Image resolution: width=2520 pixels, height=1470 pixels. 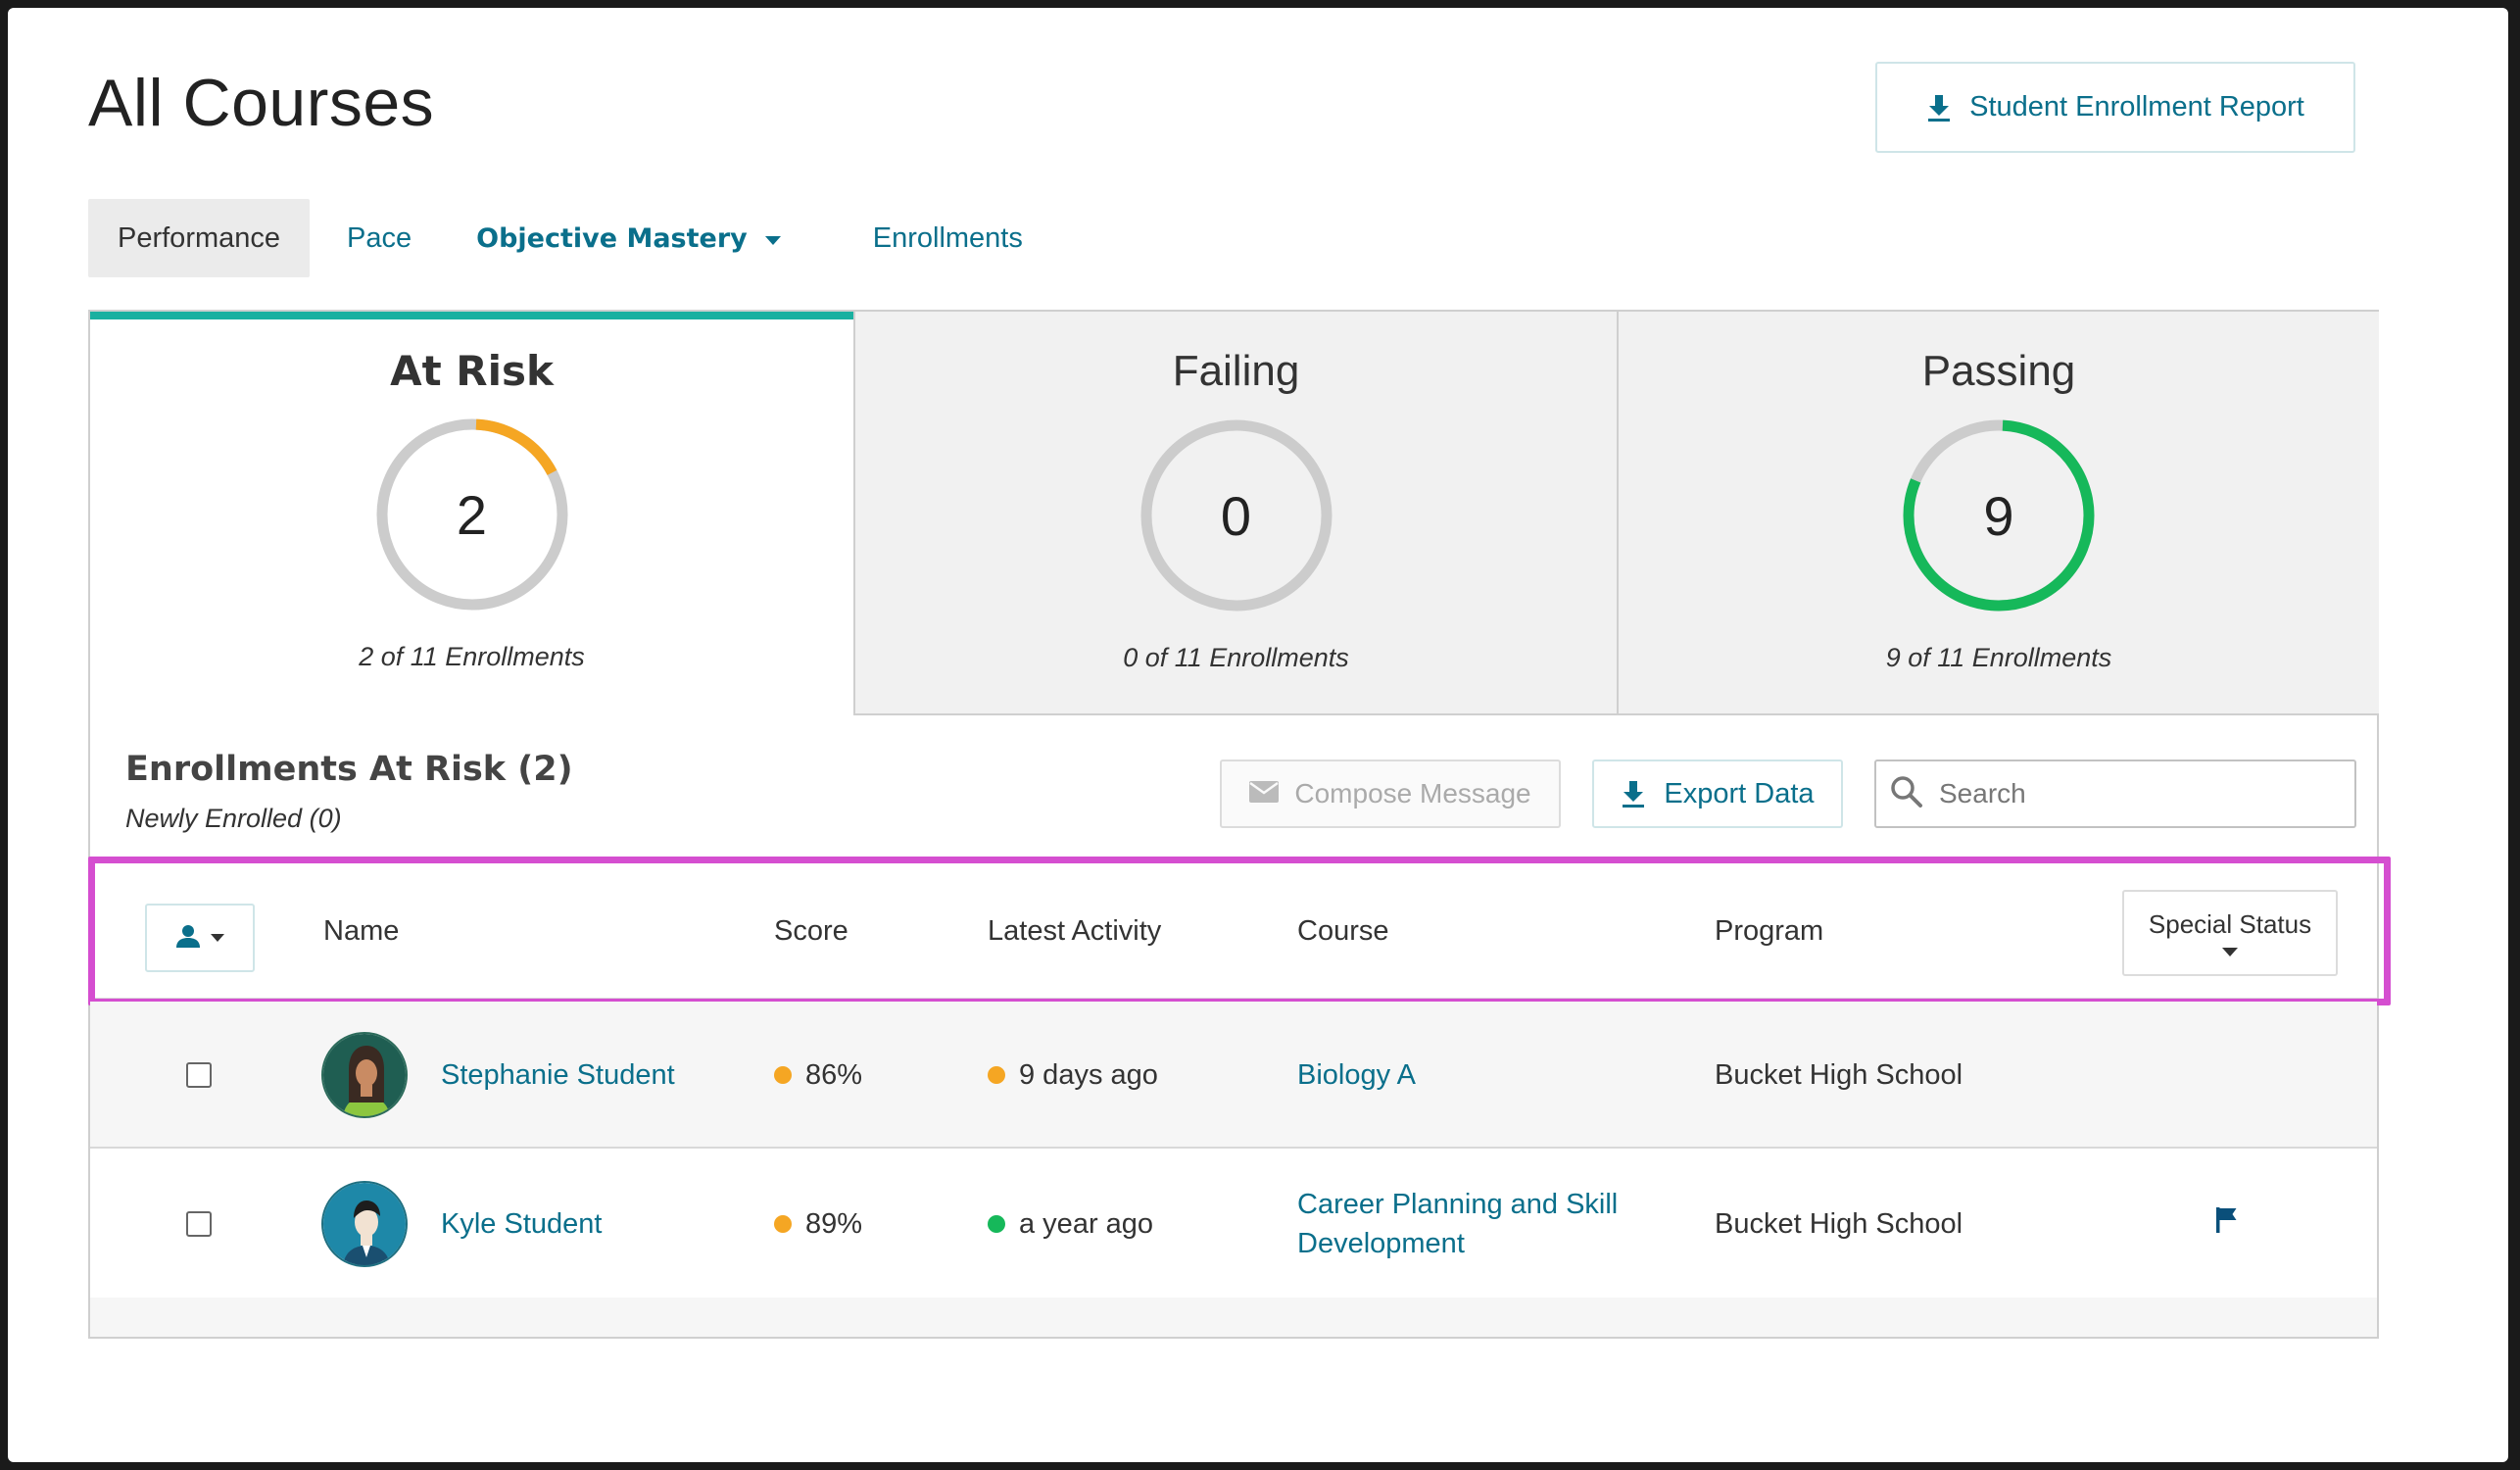 I want to click on special-status-cell, so click(x=2227, y=1224).